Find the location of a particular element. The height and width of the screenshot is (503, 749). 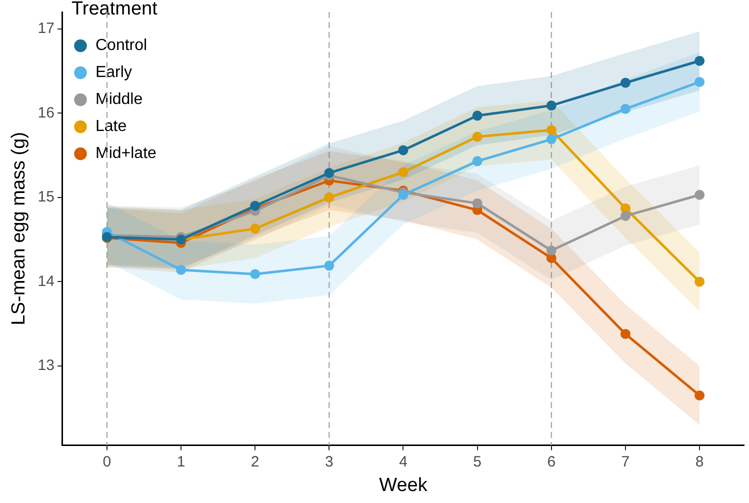

x-tick-label: 8 is located at coordinates (699, 461).